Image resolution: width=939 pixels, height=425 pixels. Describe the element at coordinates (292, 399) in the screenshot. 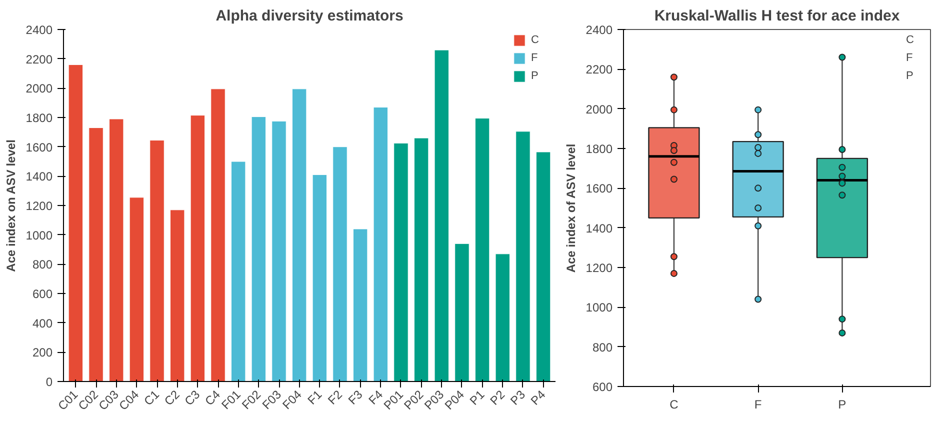

I see `x-tick-label: F04` at that location.